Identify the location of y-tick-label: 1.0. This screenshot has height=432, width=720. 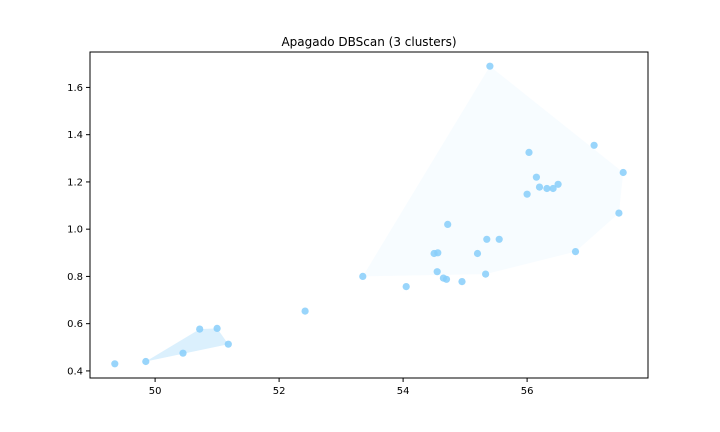
(75, 230).